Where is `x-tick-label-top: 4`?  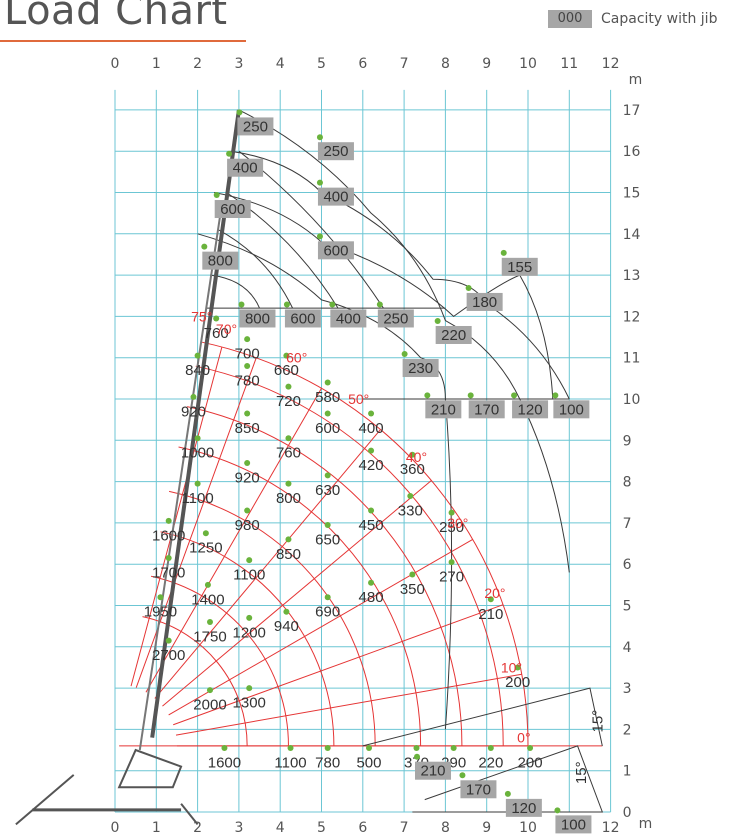
x-tick-label-top: 4 is located at coordinates (280, 64).